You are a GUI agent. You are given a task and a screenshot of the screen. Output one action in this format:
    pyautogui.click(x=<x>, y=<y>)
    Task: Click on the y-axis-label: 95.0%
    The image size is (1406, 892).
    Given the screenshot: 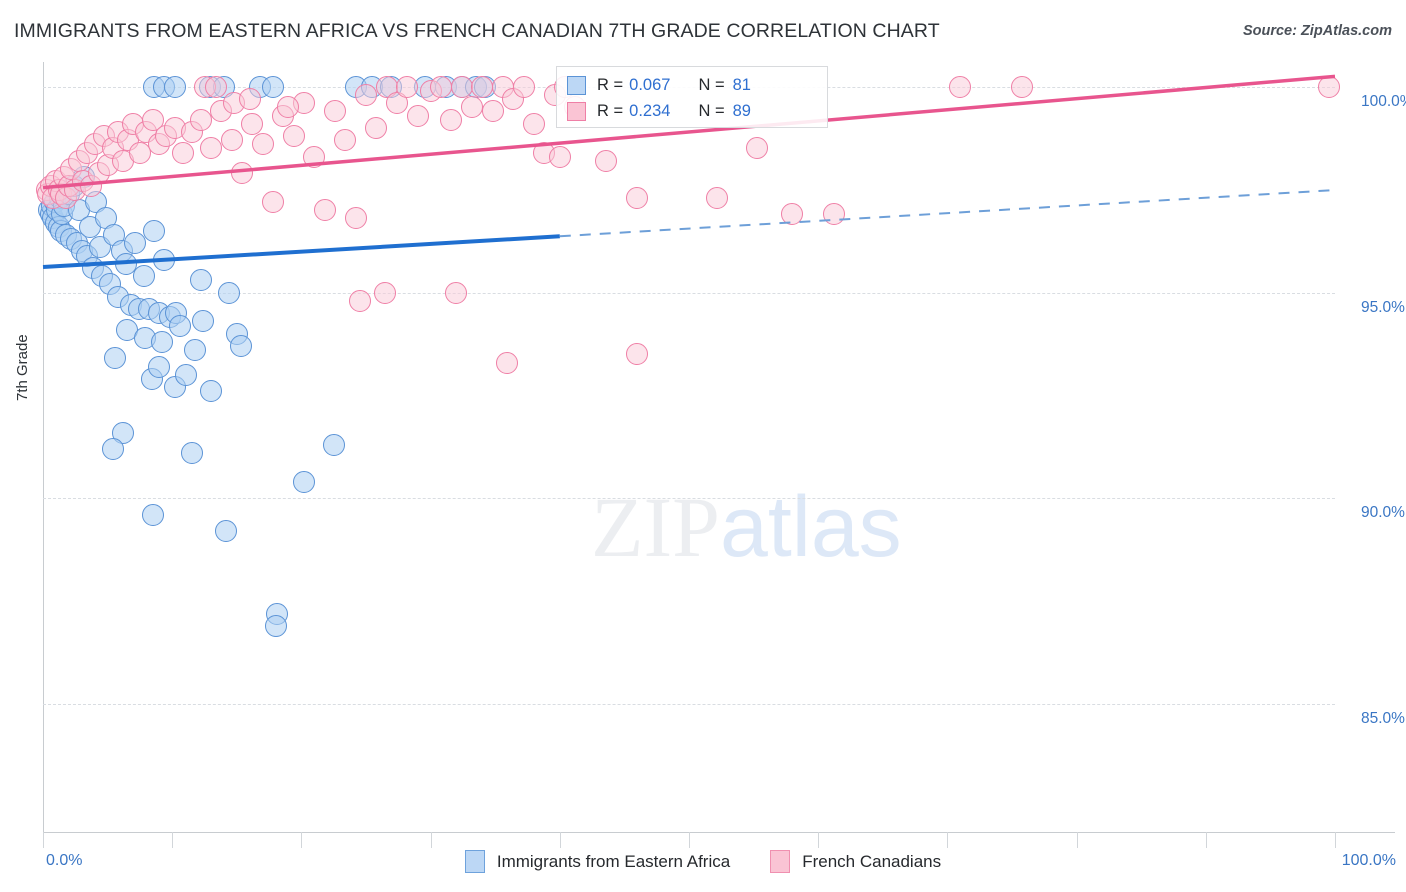 What is the action you would take?
    pyautogui.click(x=1383, y=307)
    